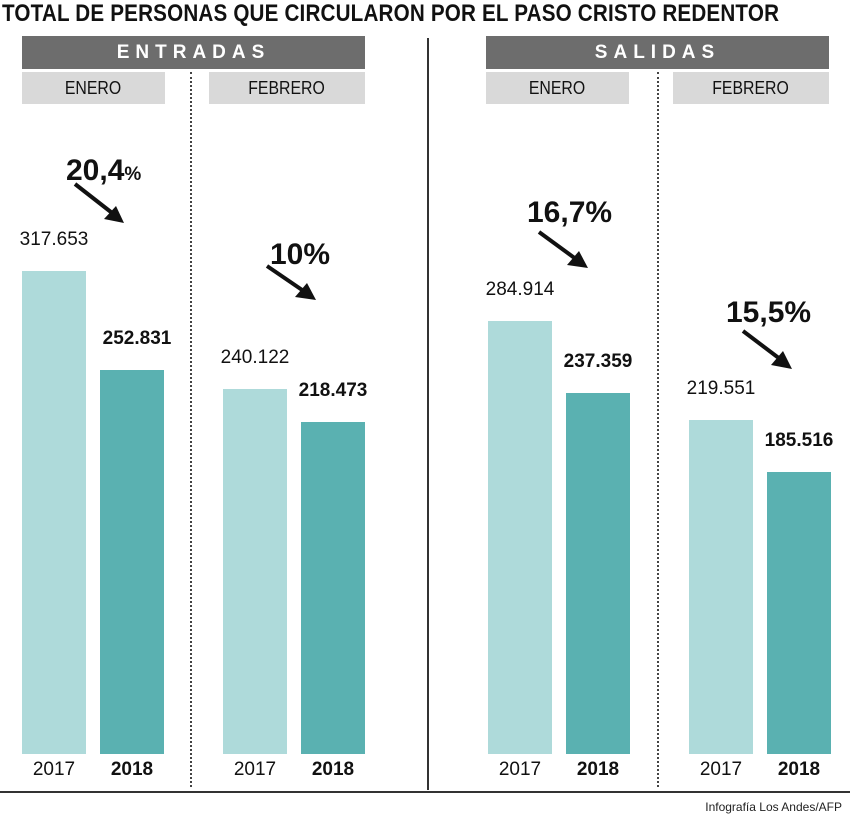 The image size is (850, 817). Describe the element at coordinates (255, 571) in the screenshot. I see `bar-entradas-febrero-2017` at that location.